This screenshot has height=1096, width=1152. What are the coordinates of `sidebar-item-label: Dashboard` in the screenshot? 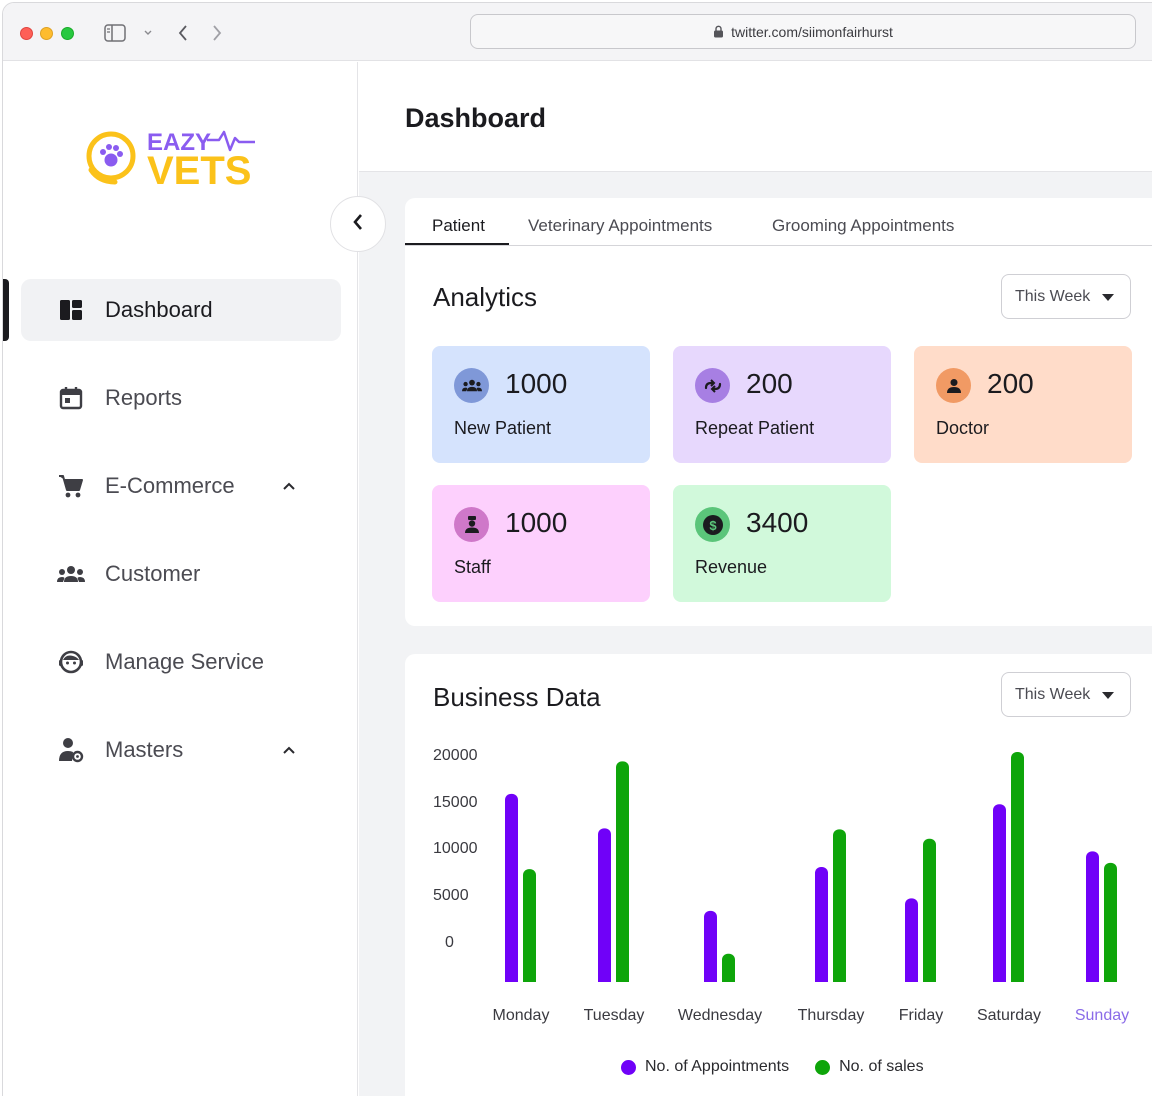 It's located at (159, 309).